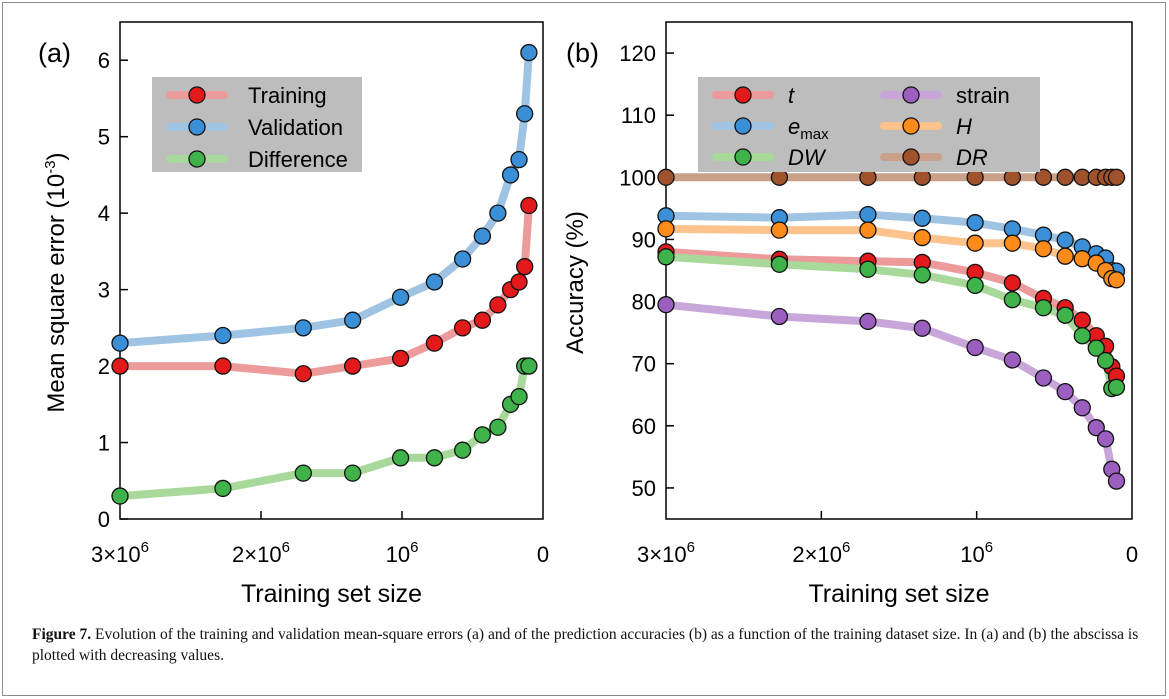 This screenshot has width=1169, height=699. What do you see at coordinates (104, 213) in the screenshot?
I see `y-tick-label: 4` at bounding box center [104, 213].